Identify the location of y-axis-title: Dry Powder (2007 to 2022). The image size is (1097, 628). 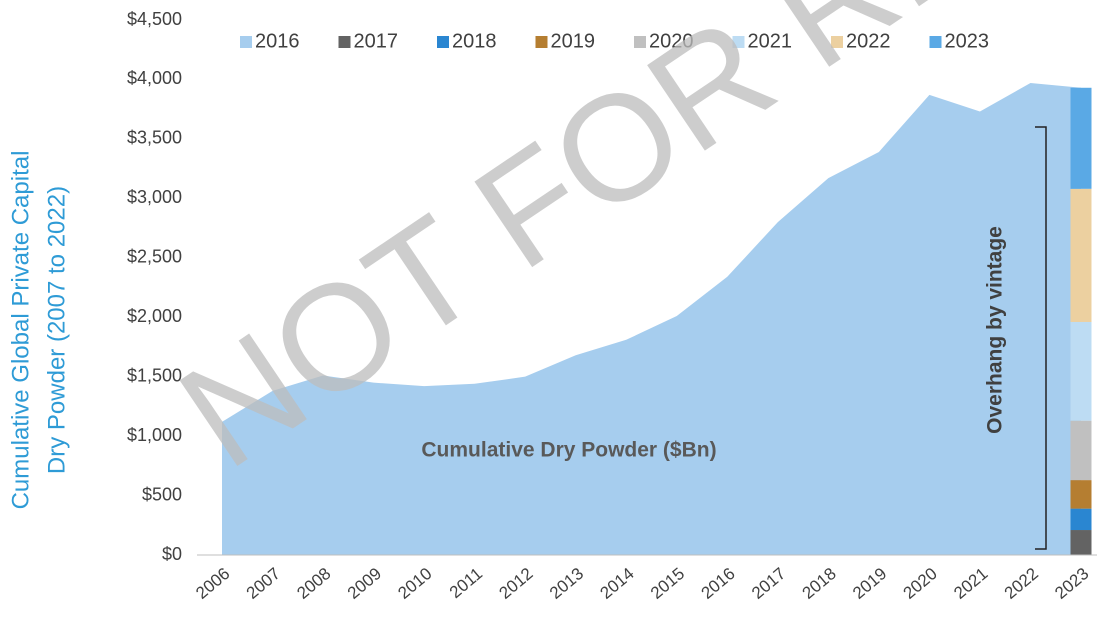
(56, 330).